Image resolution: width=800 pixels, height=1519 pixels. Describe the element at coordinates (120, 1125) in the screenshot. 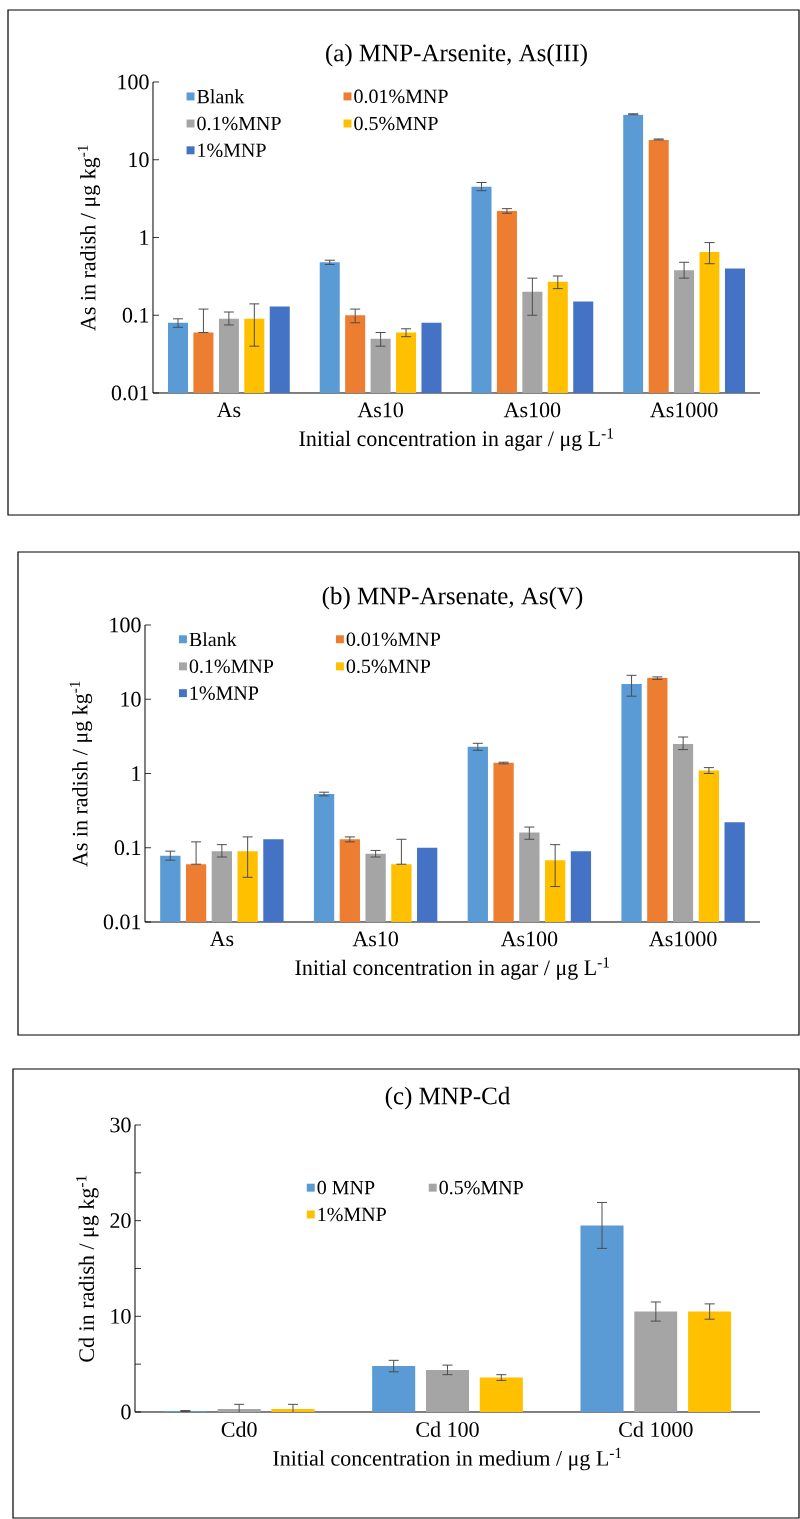

I see `y-tick-label: 30` at that location.